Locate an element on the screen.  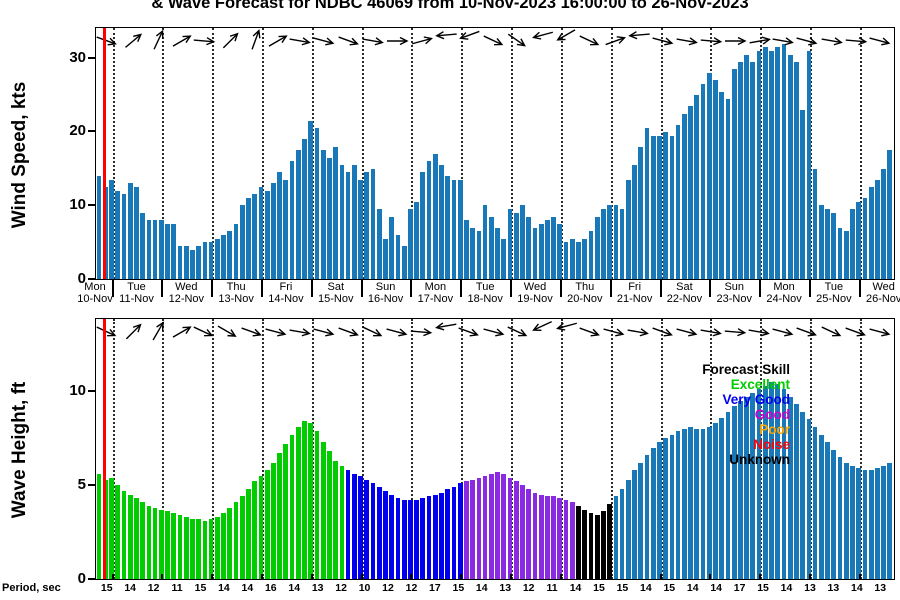
date-label: 21-Nov is located at coordinates (634, 299).